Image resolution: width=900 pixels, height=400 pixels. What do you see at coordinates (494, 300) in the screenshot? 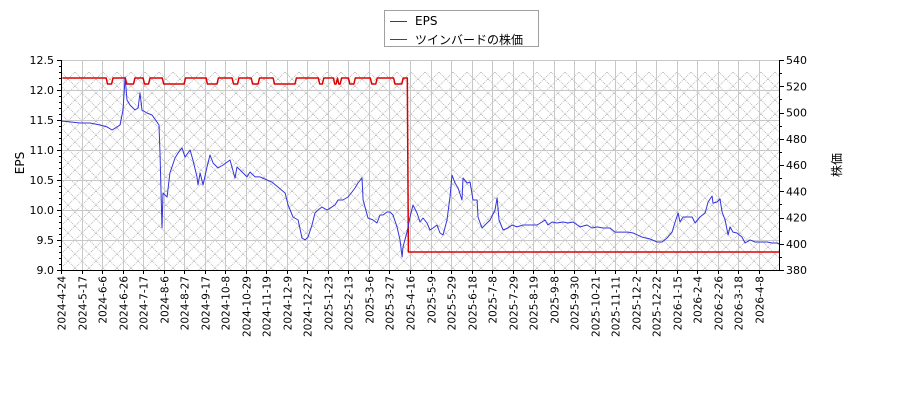
I see `x-tick-label: 2025-7-8` at bounding box center [494, 300].